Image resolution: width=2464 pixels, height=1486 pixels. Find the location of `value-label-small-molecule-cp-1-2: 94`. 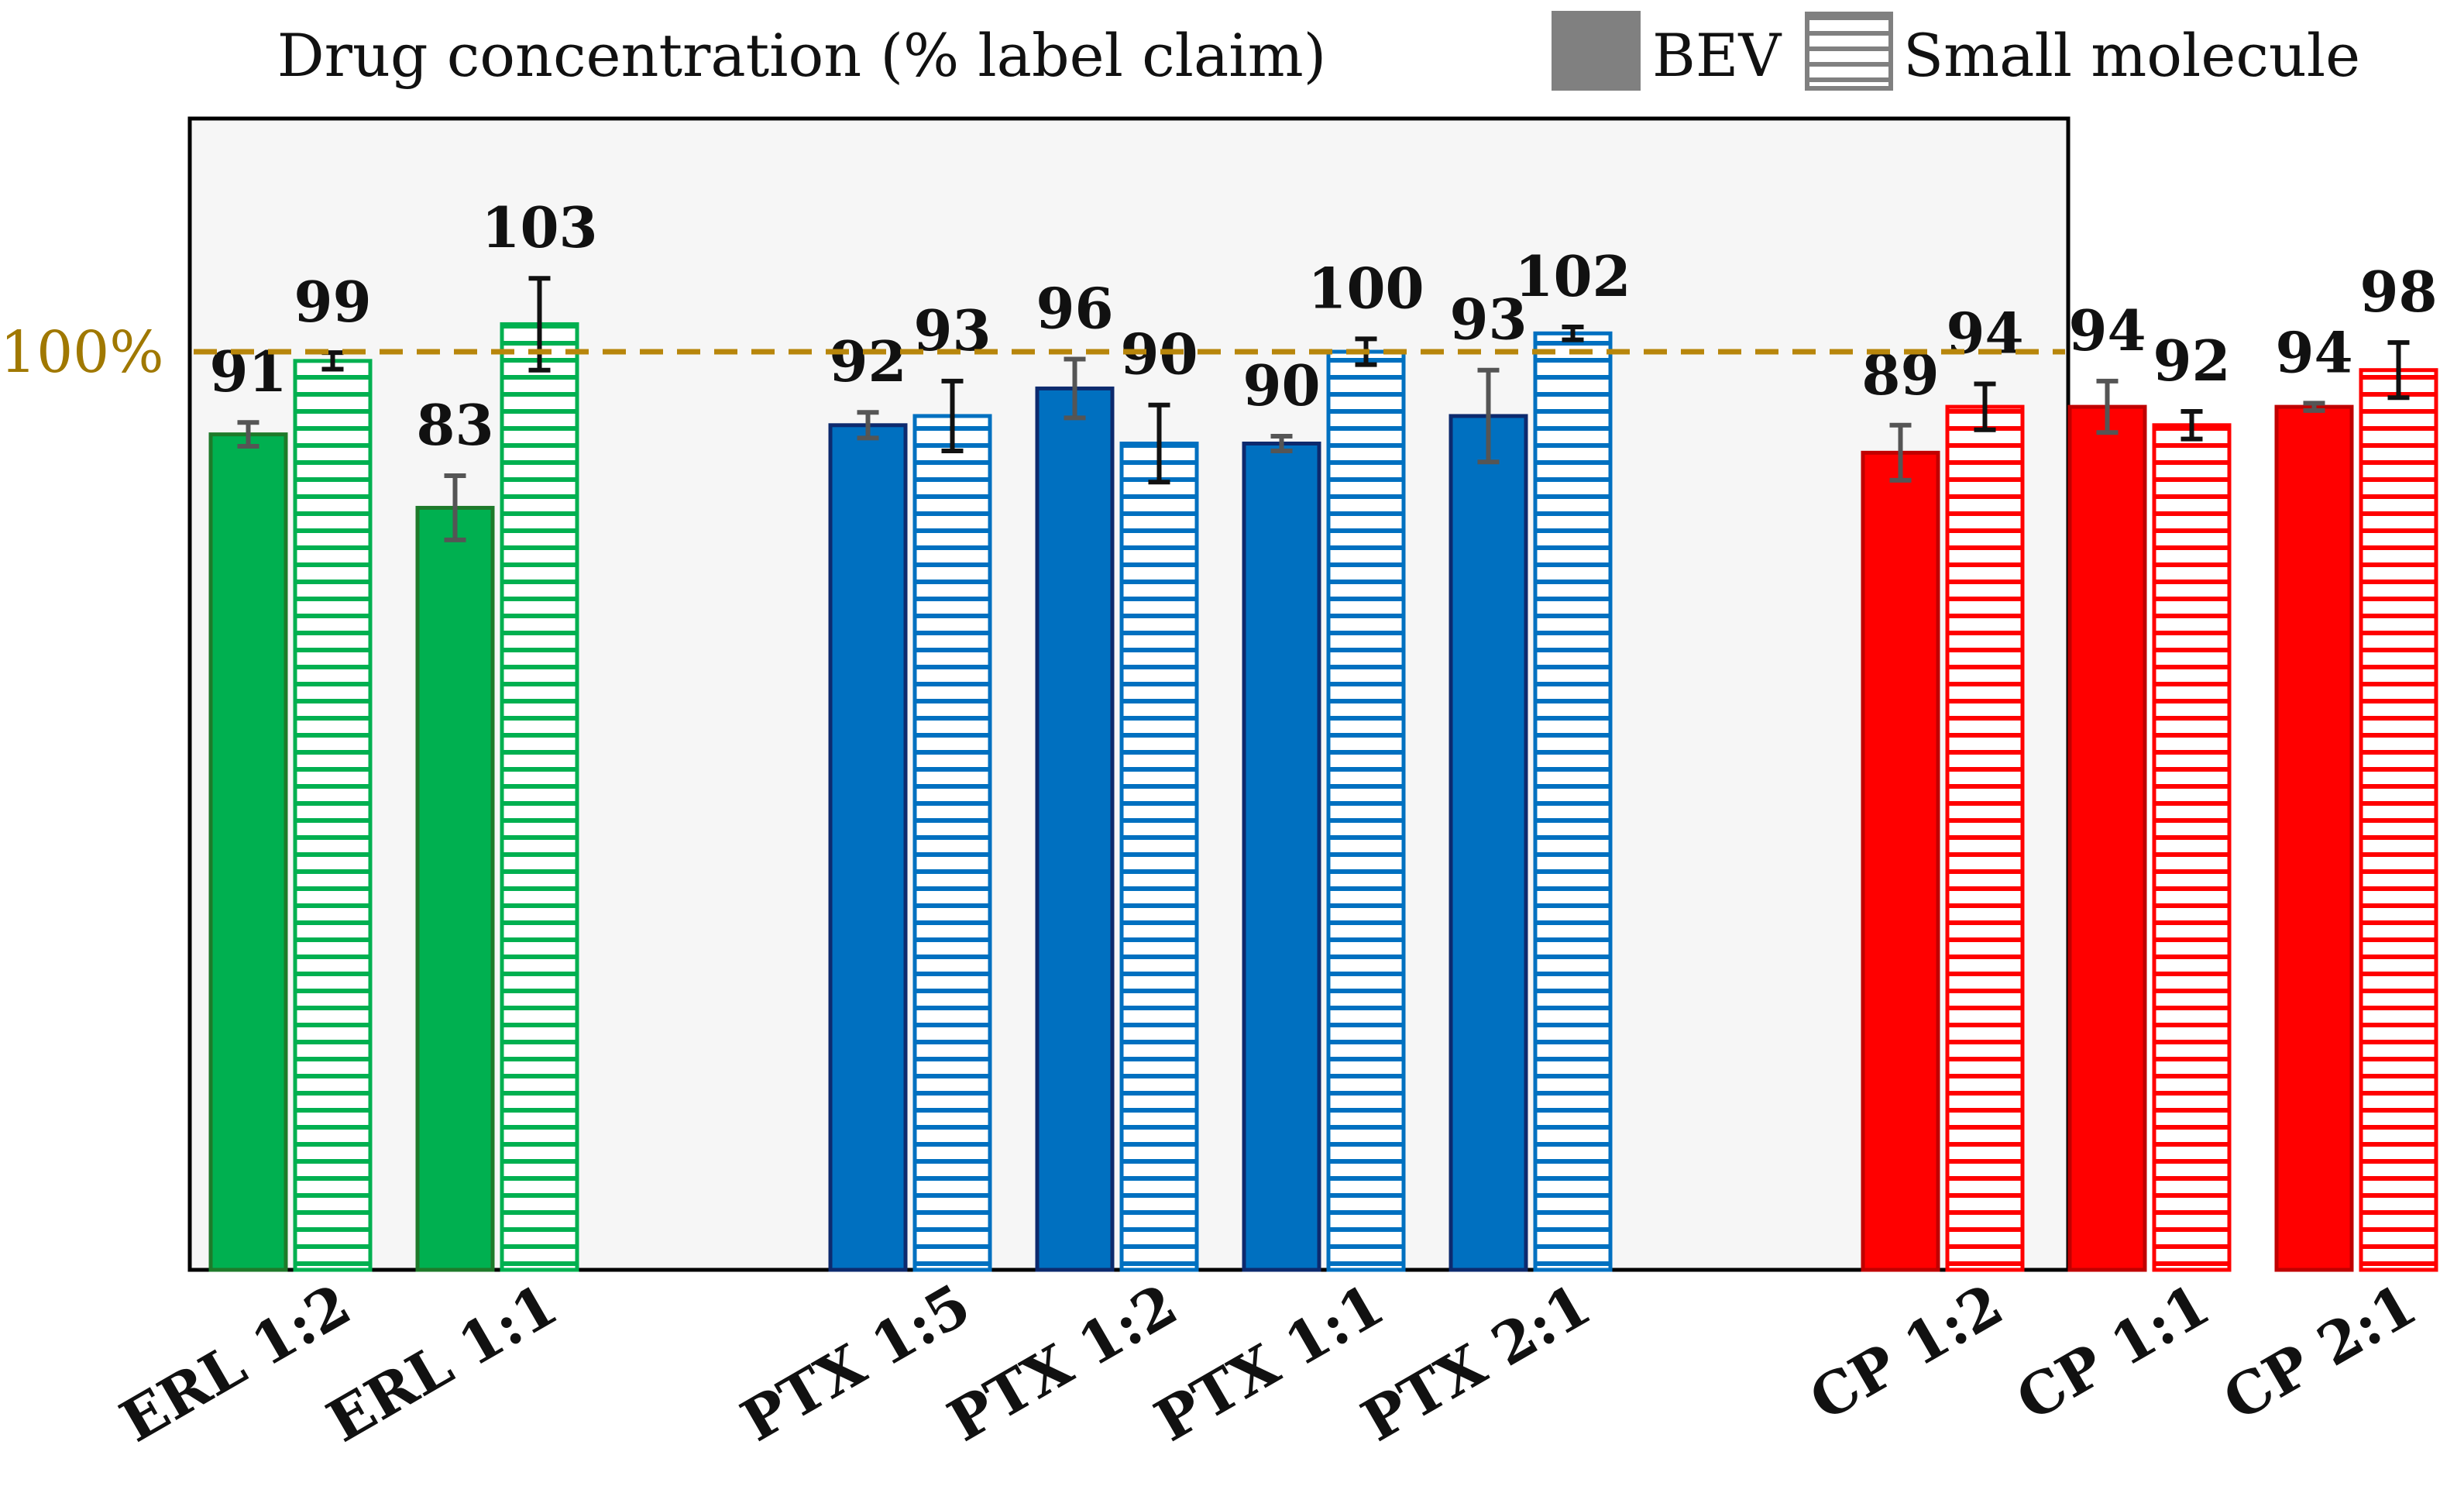

value-label-small-molecule-cp-1-2: 94 is located at coordinates (1984, 333).